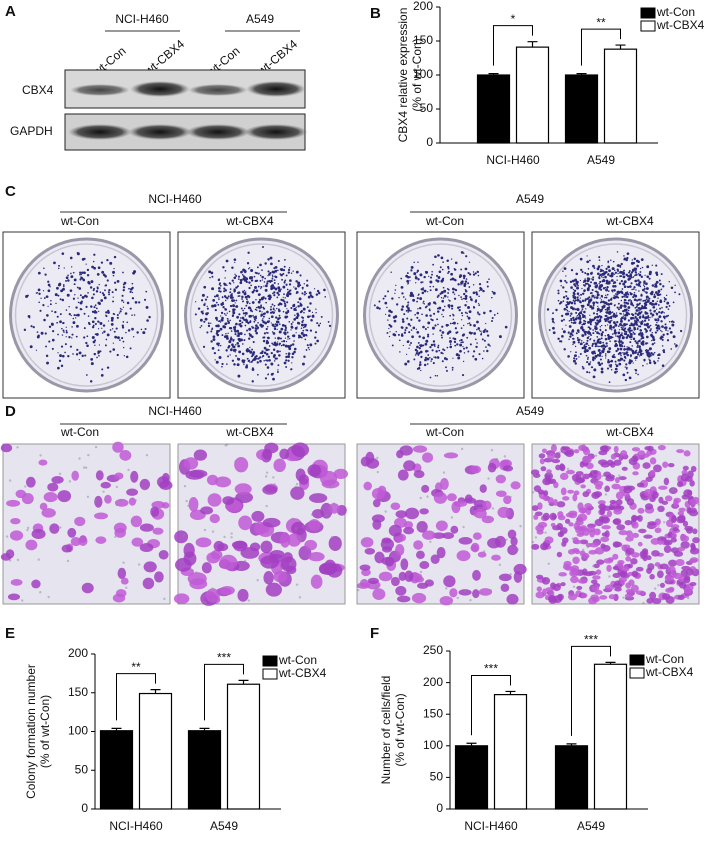 This screenshot has width=709, height=842. Describe the element at coordinates (444, 221) in the screenshot. I see `lane-label: wt-Con` at that location.